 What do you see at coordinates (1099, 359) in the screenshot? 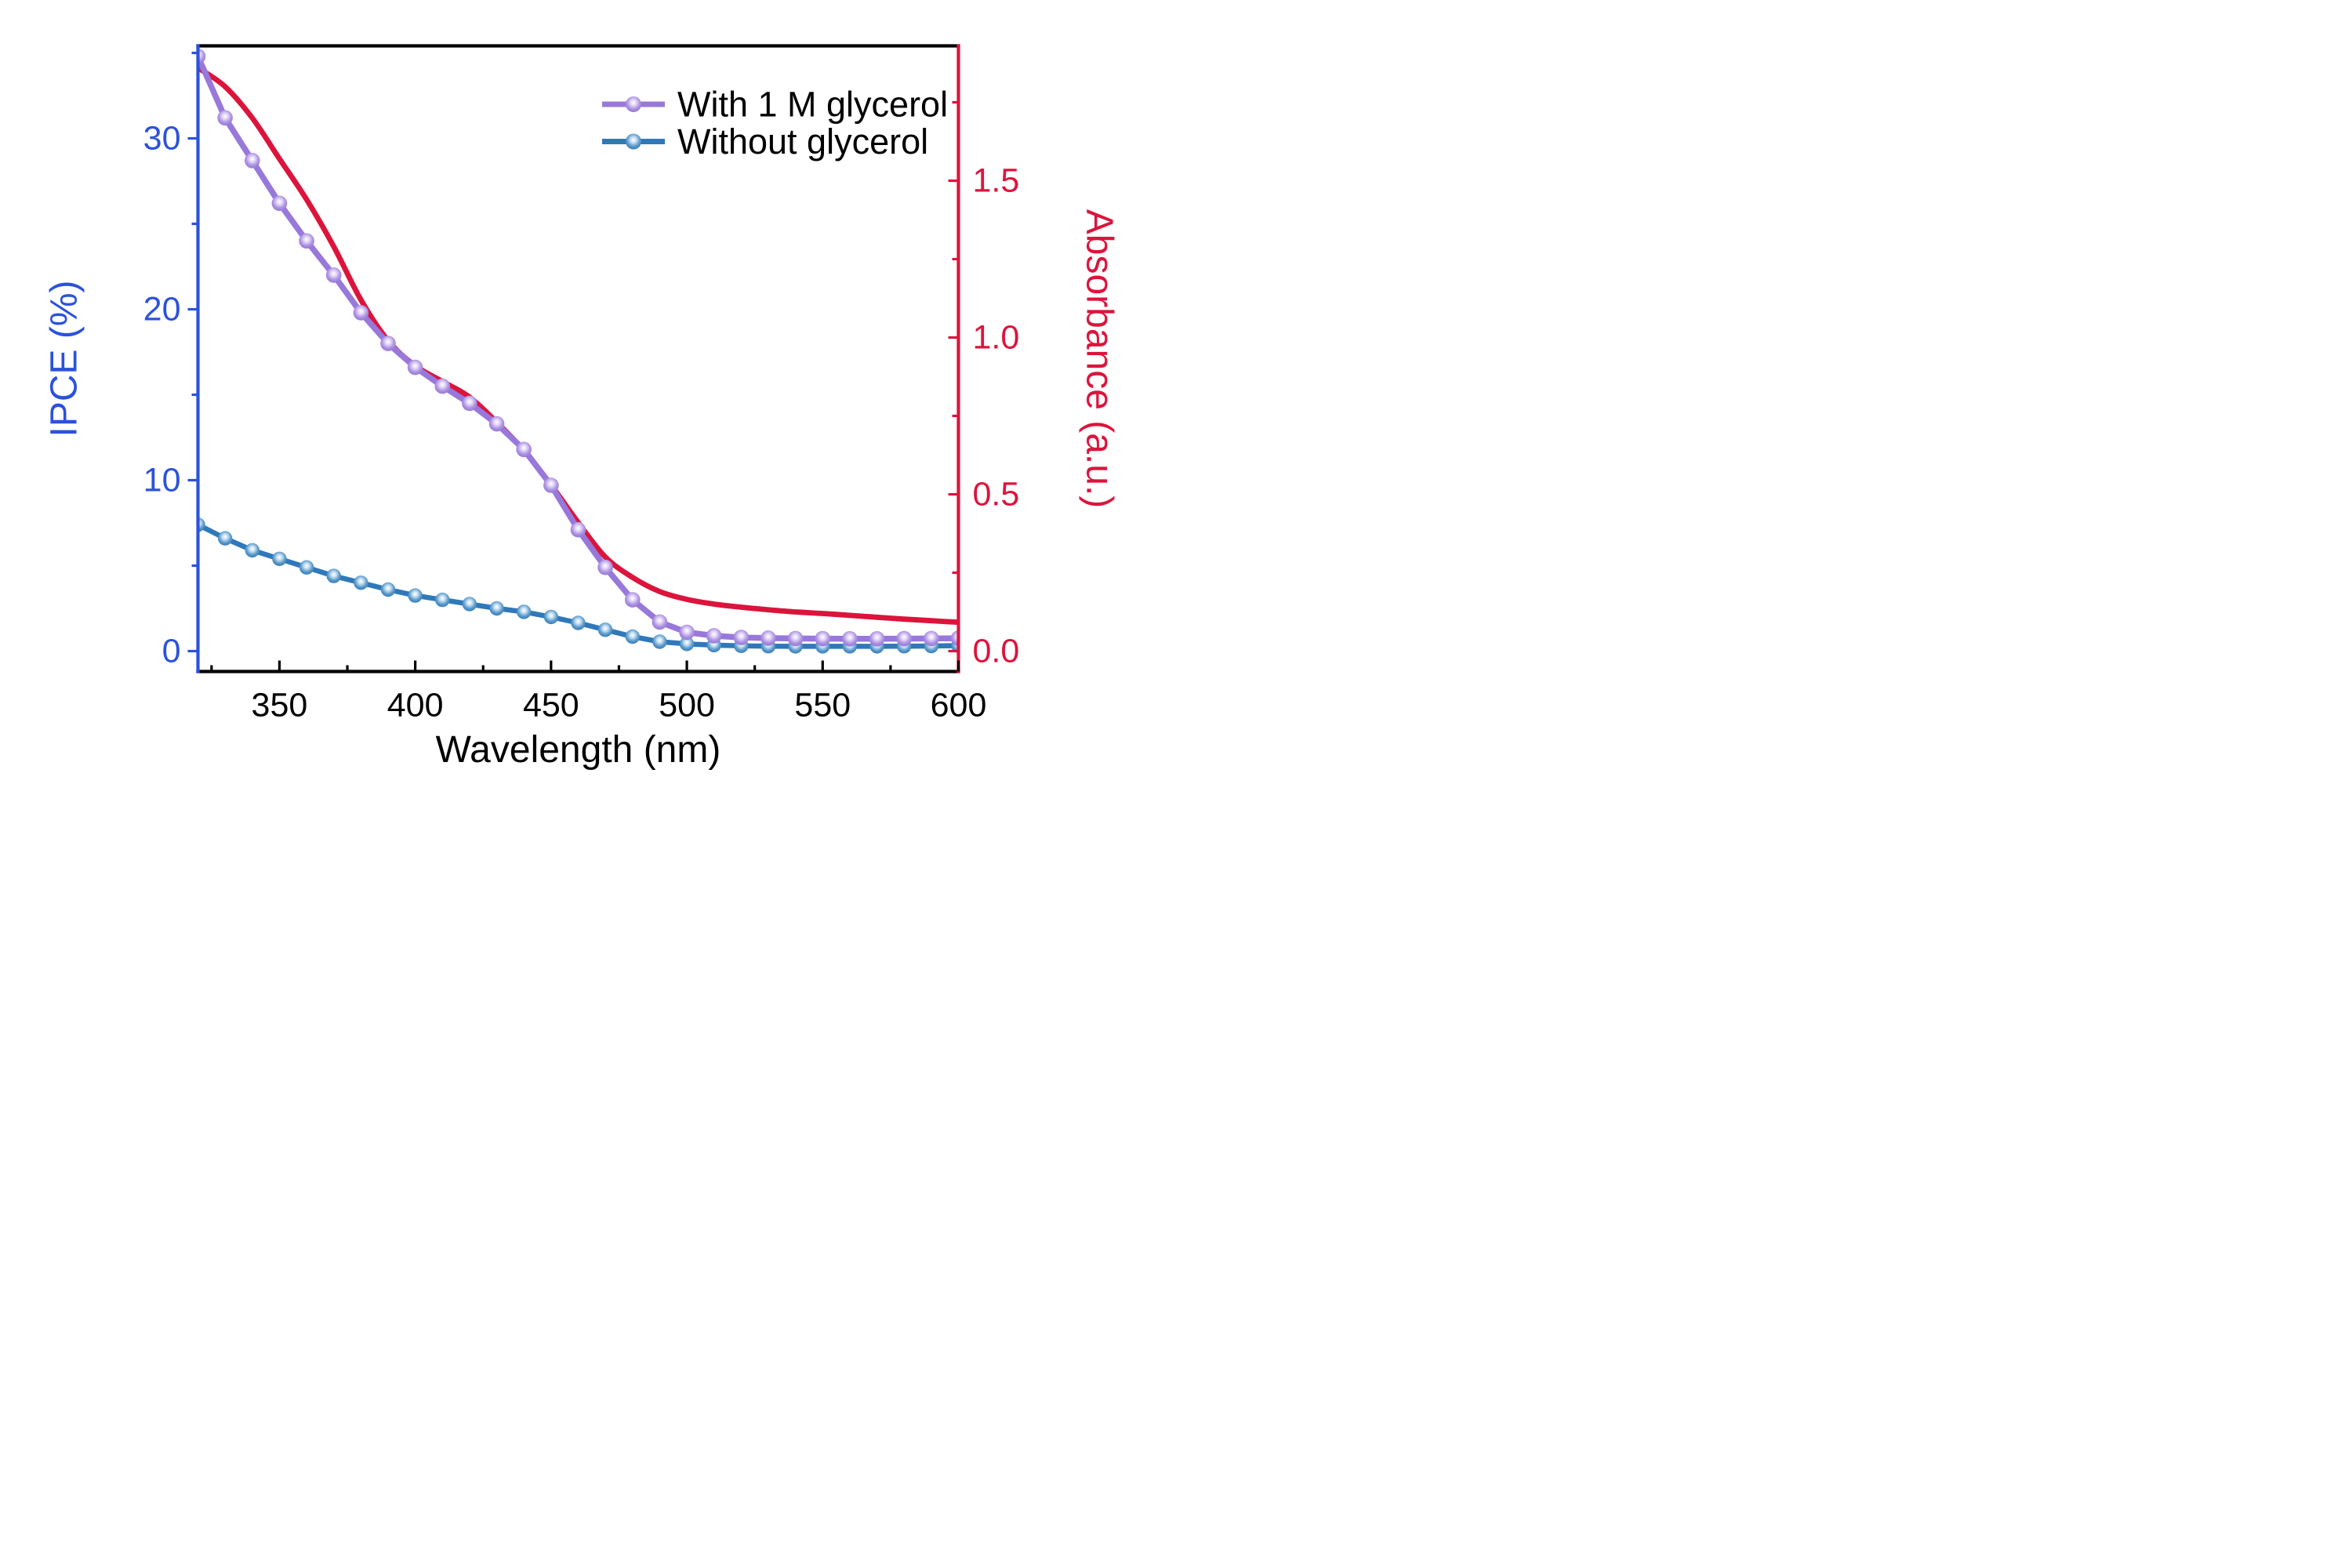
I see `y-right-axis-title: Absorbance (a.u.)` at bounding box center [1099, 359].